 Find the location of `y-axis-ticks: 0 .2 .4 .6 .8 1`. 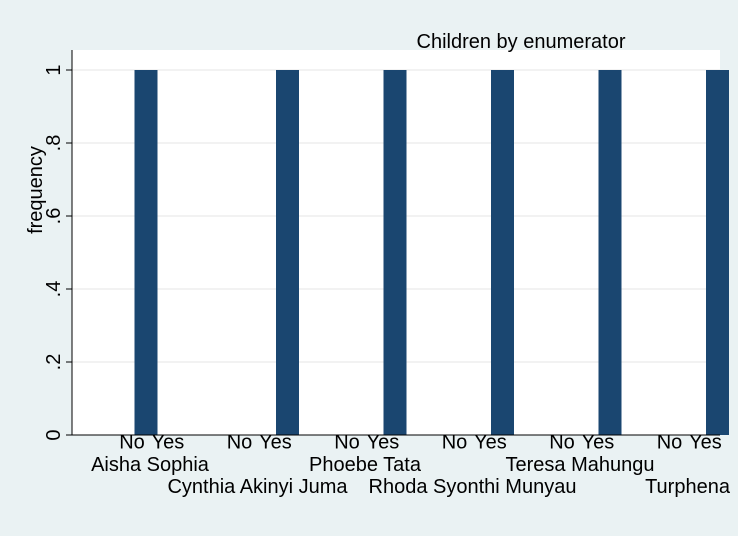

y-axis-ticks: 0 .2 .4 .6 .8 1 is located at coordinates (57, 252).